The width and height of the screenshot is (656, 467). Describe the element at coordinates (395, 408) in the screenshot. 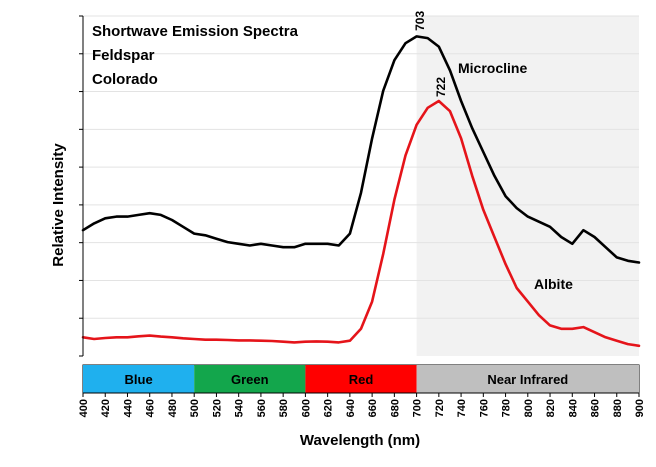

I see `x-tick-label: 680` at that location.